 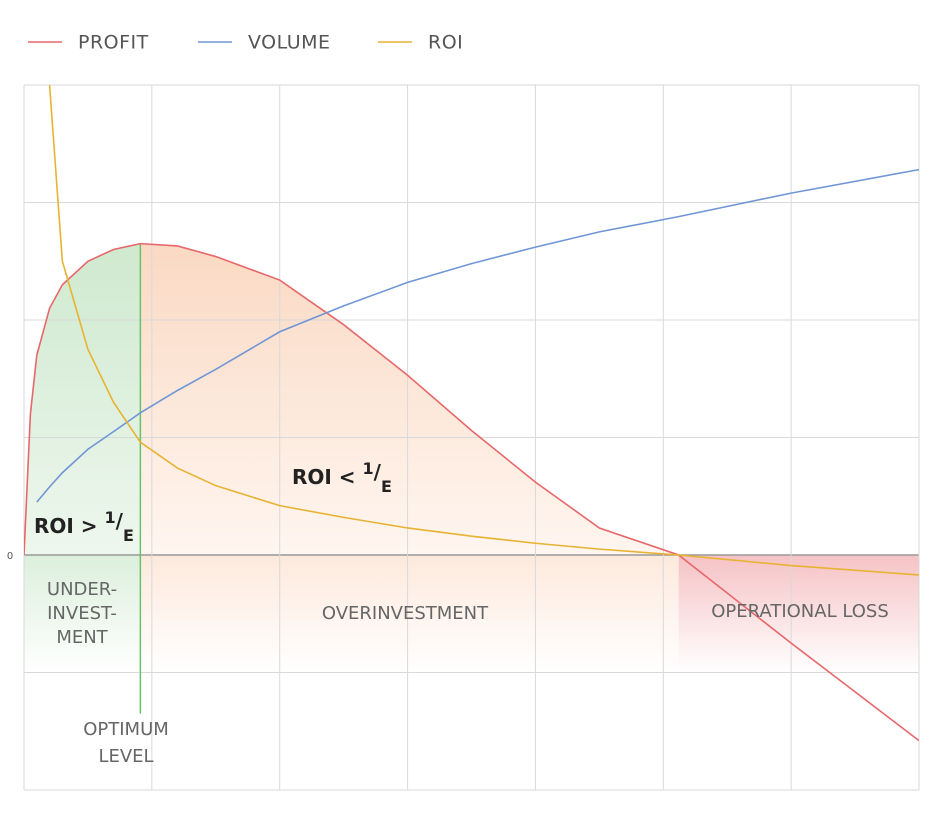 What do you see at coordinates (82, 637) in the screenshot?
I see `region-label: MENT` at bounding box center [82, 637].